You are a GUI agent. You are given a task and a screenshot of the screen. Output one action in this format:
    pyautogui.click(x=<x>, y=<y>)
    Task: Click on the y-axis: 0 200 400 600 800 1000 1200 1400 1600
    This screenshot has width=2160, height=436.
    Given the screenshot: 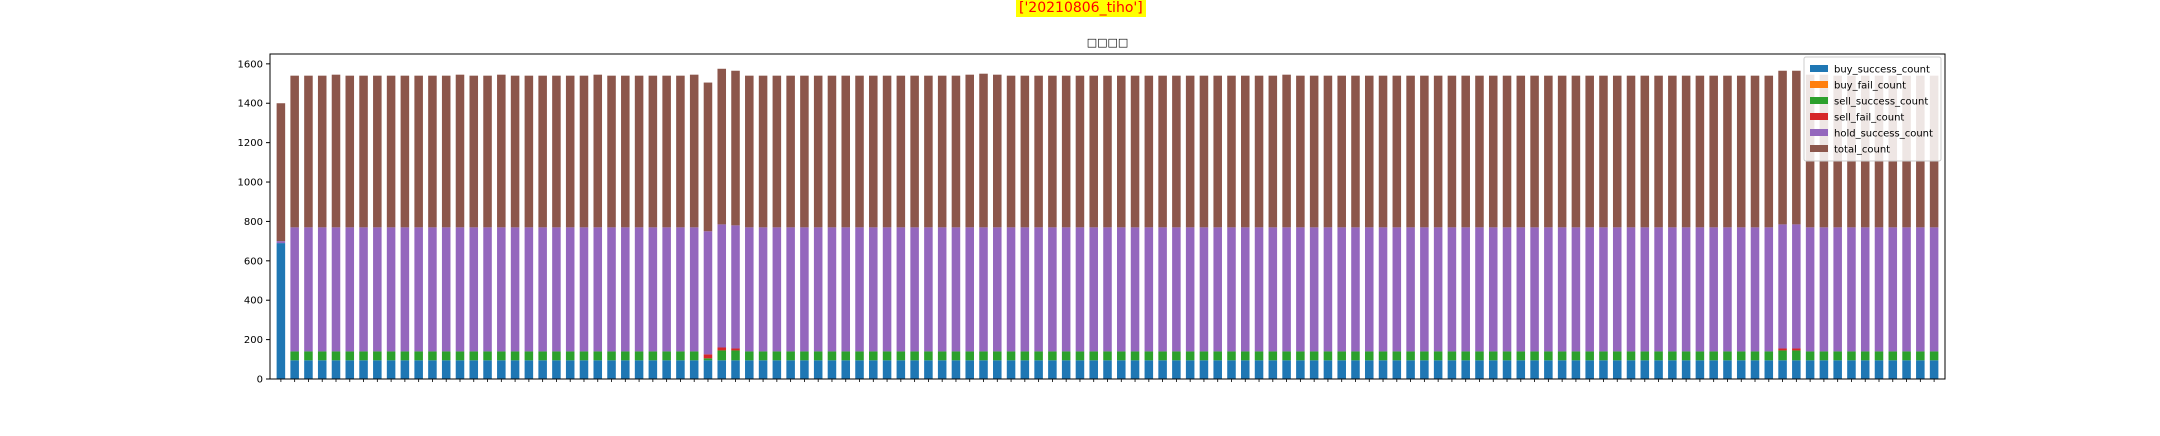 What is the action you would take?
    pyautogui.click(x=254, y=222)
    